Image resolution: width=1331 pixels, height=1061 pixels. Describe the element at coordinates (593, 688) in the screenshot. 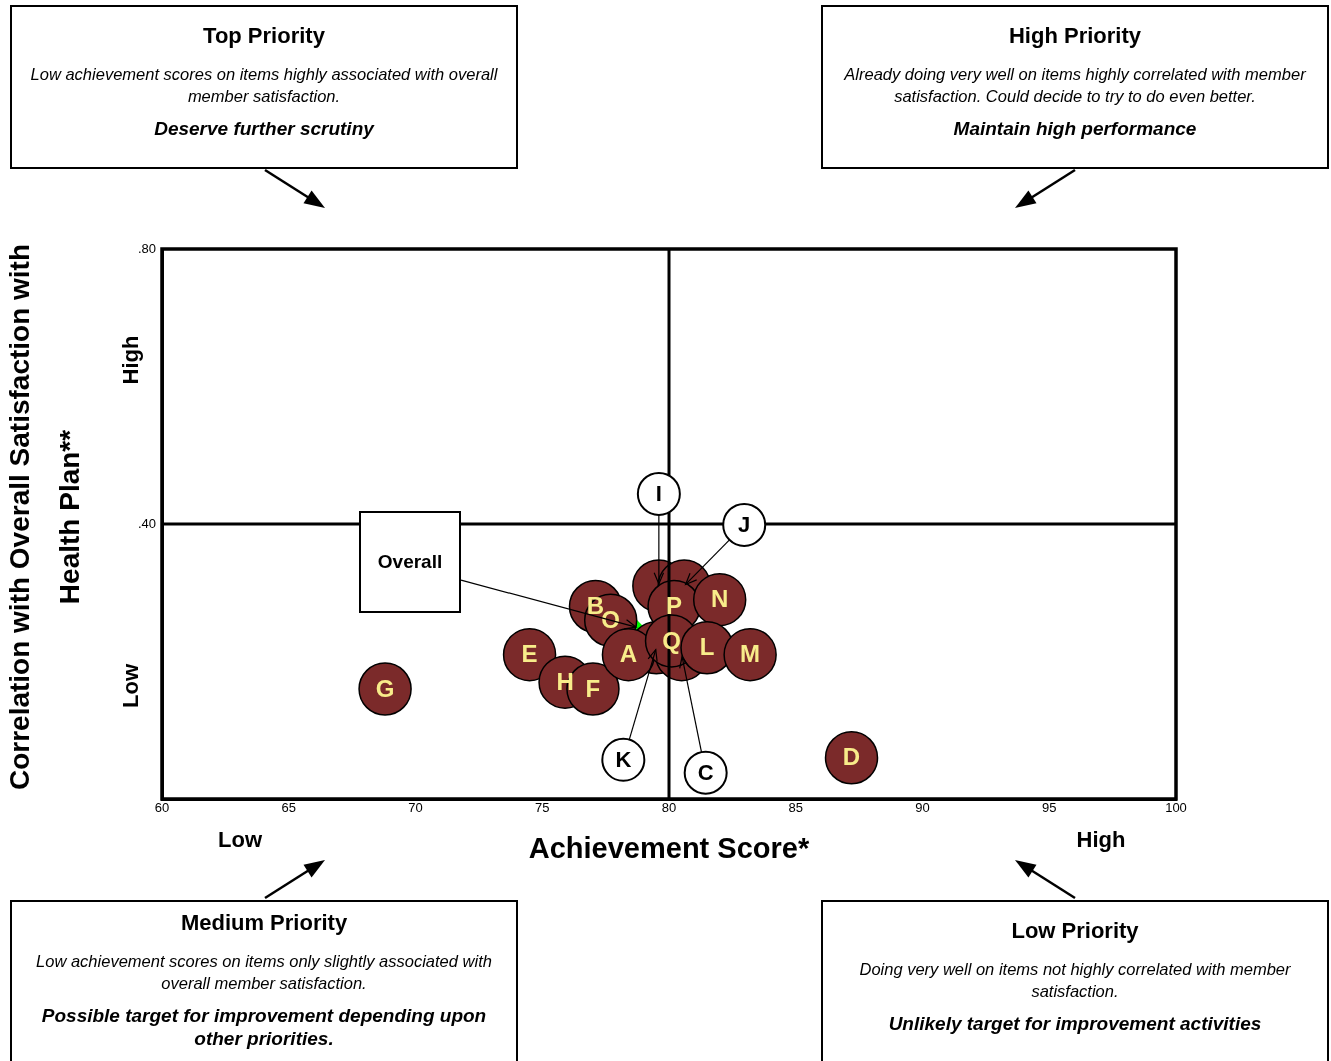

I see `data-label: F` at that location.